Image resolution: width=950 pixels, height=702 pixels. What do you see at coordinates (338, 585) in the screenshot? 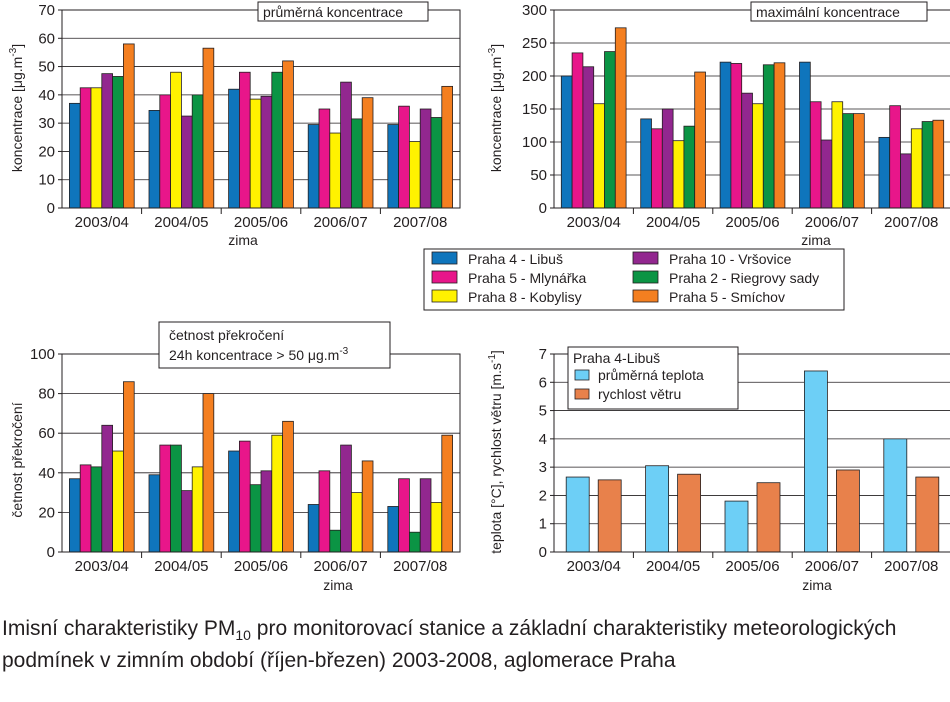
I see `x-axis-label: zima` at bounding box center [338, 585].